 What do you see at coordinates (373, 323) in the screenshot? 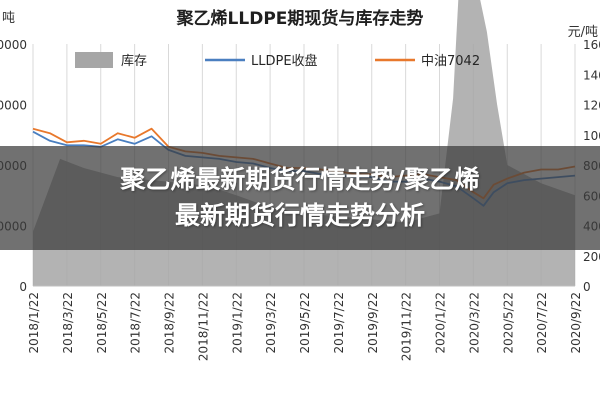
I see `x-tick-label: 2019/9/22` at bounding box center [373, 323].